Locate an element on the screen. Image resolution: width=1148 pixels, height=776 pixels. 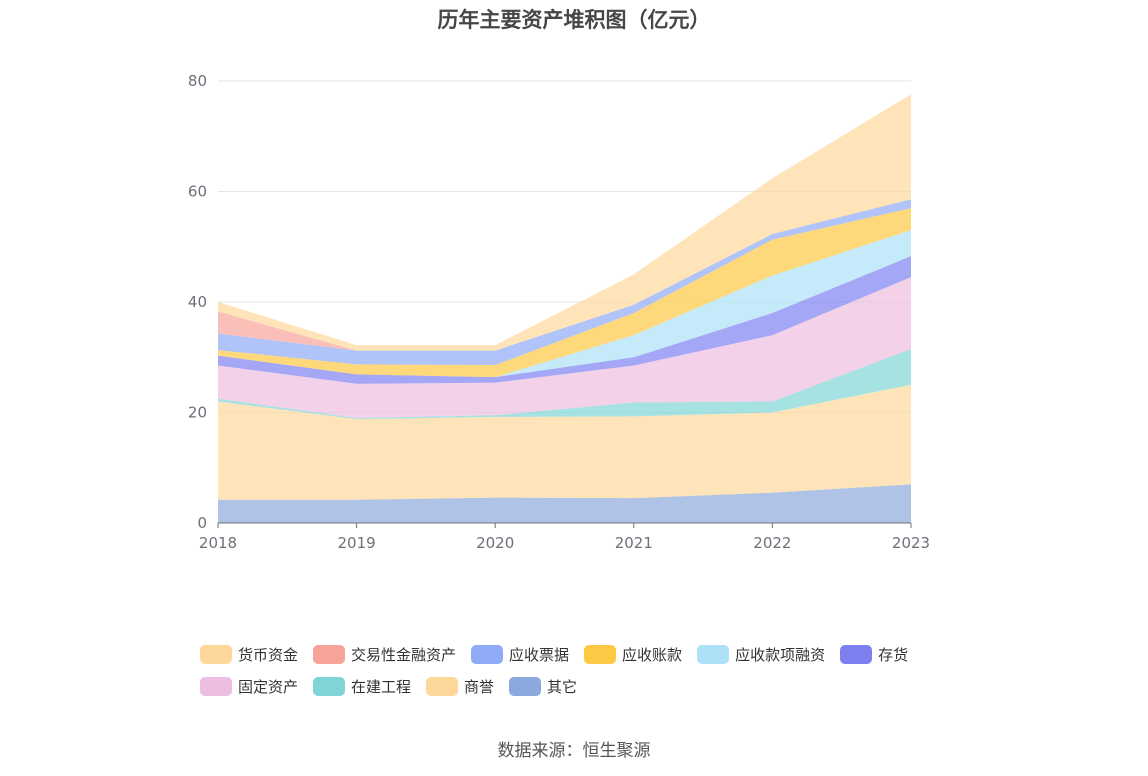
x-tick-label: 2023 is located at coordinates (911, 543).